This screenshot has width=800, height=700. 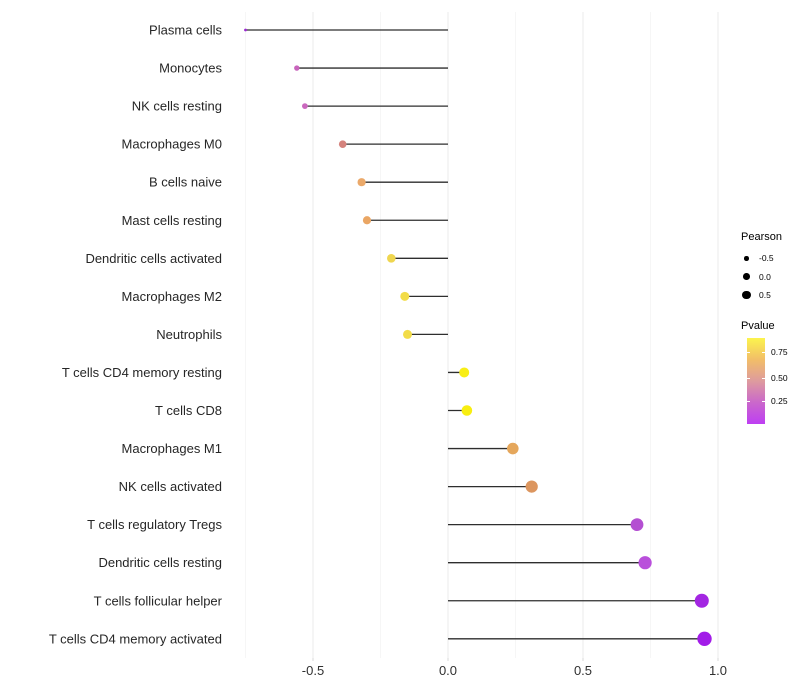 What do you see at coordinates (135, 638) in the screenshot?
I see `y-axis-label: T cells CD4 memory activated` at bounding box center [135, 638].